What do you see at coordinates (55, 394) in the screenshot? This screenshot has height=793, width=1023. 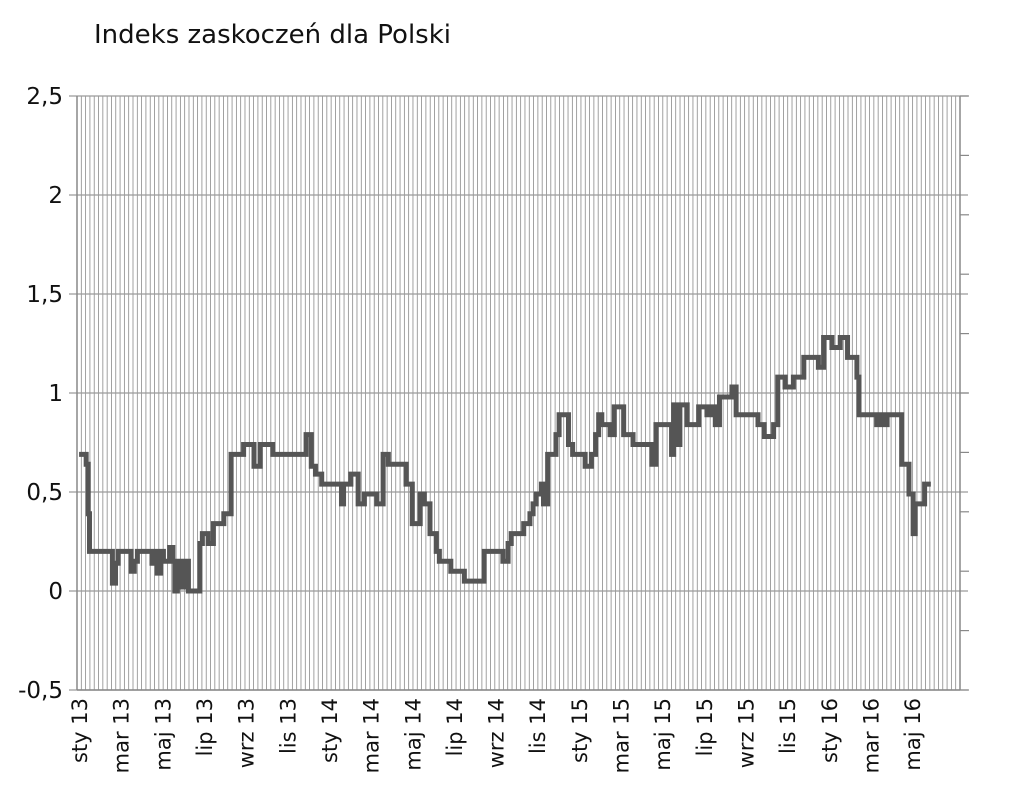 I see `y-tick-label: 1` at bounding box center [55, 394].